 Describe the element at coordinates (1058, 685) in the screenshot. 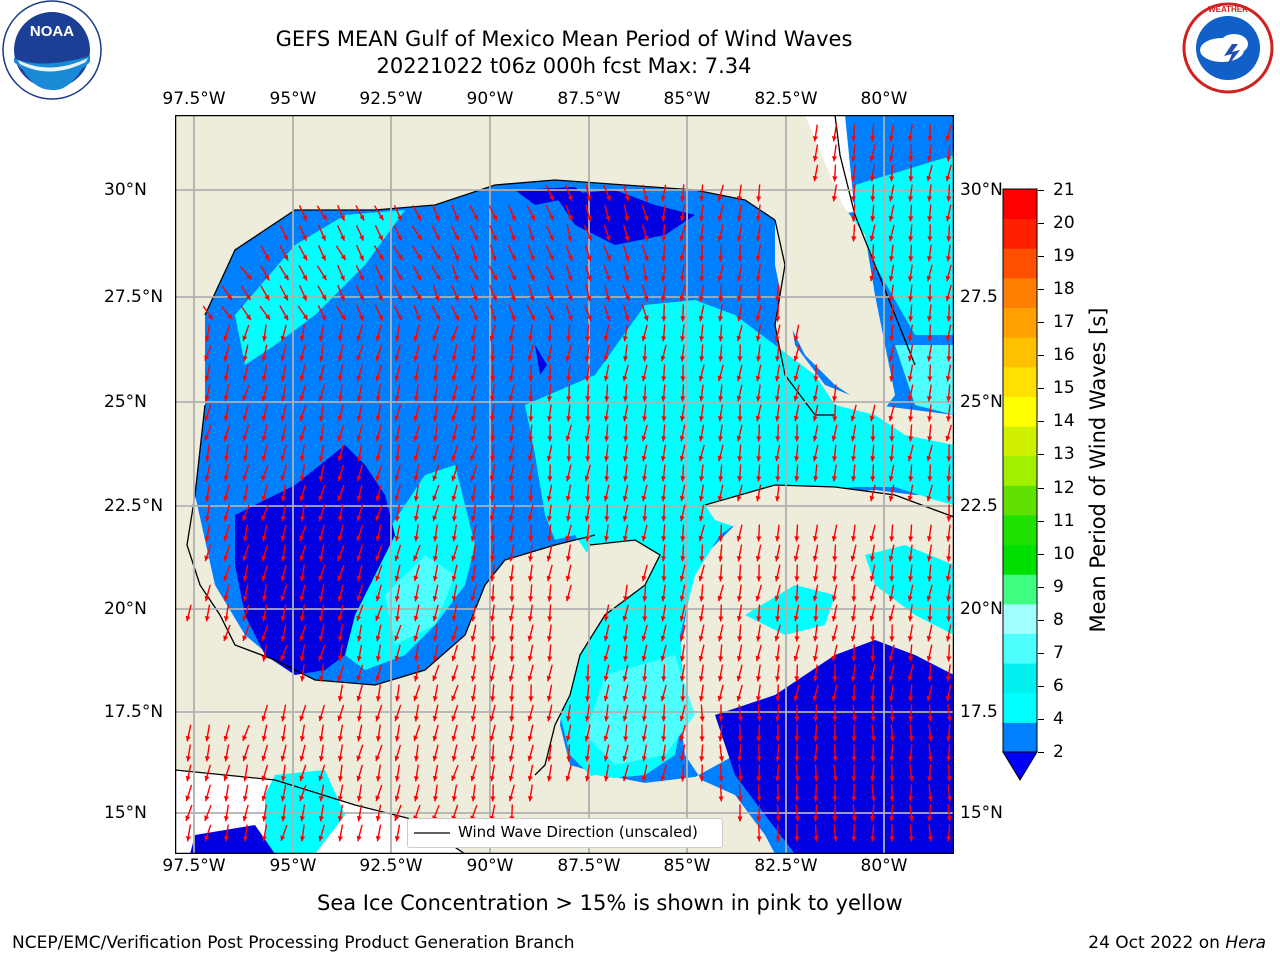

I see `colorbar-tick: 6` at that location.